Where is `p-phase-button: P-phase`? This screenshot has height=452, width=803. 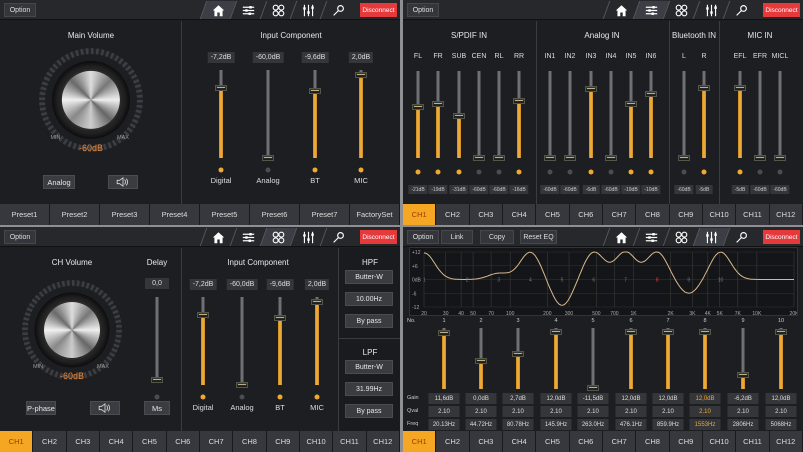 p-phase-button: P-phase is located at coordinates (41, 408).